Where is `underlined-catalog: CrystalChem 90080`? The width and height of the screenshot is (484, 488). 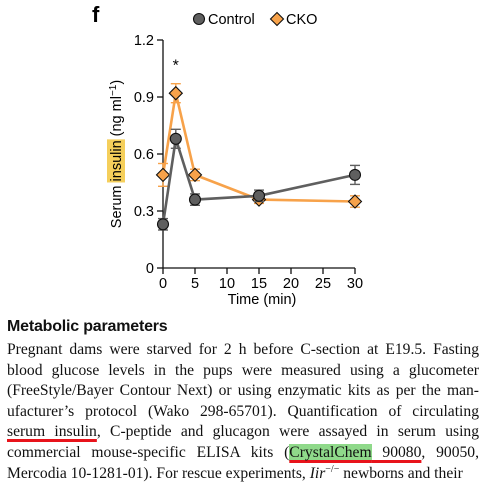 underlined-catalog: CrystalChem 90080 is located at coordinates (355, 452).